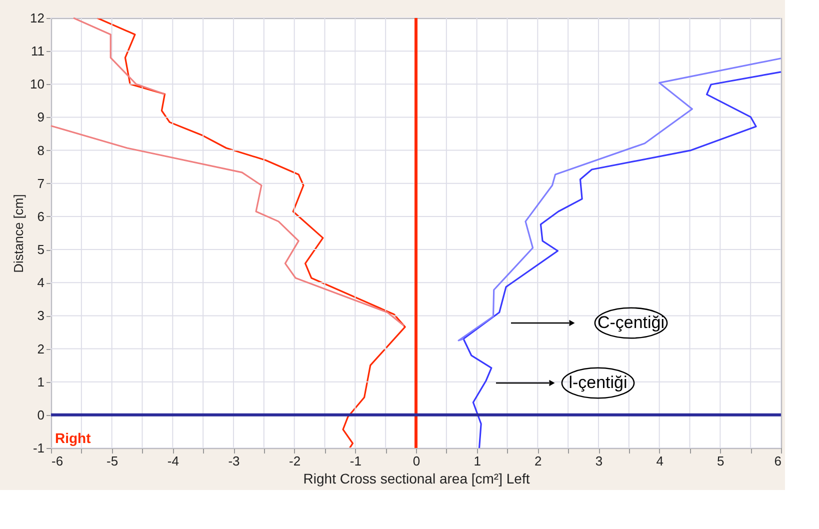 This screenshot has width=819, height=529. Describe the element at coordinates (37, 84) in the screenshot. I see `y-tick-label: 10` at that location.